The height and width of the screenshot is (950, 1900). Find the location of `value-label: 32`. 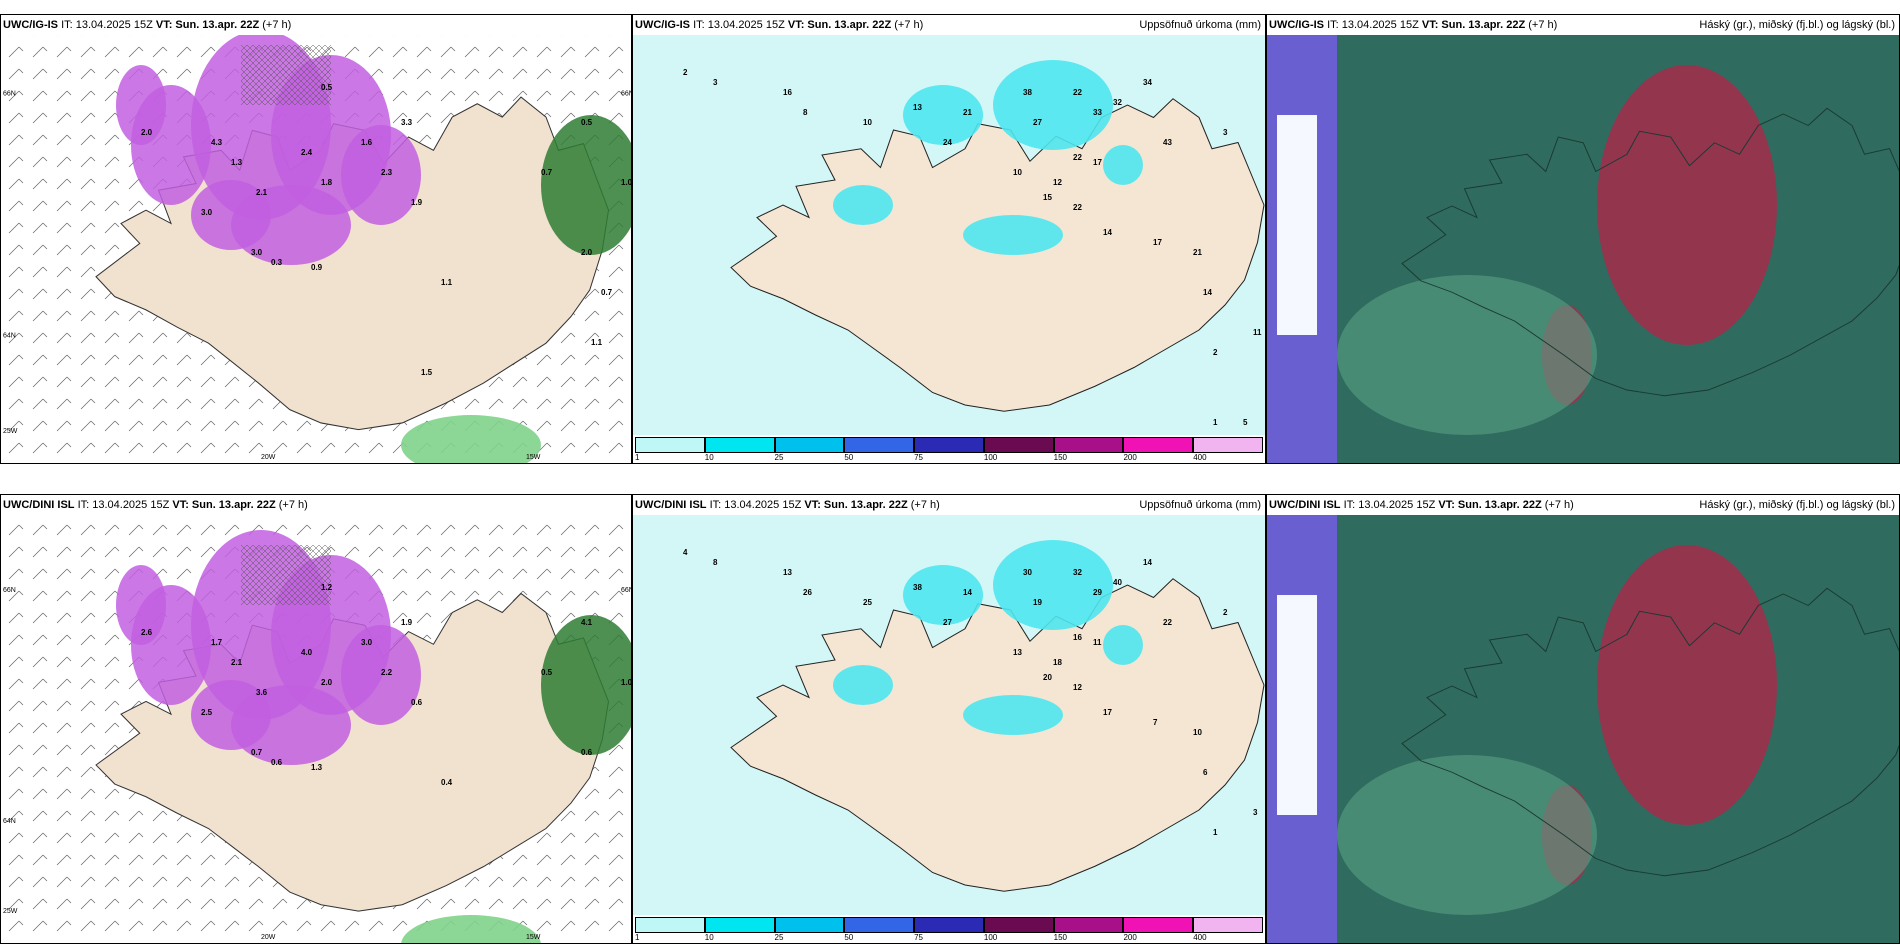

value-label: 32 is located at coordinates (1077, 572).